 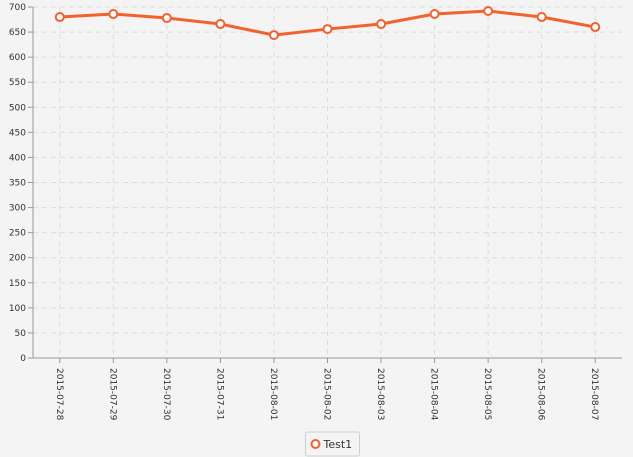 What do you see at coordinates (17, 259) in the screenshot?
I see `y-tick-label: 200` at bounding box center [17, 259].